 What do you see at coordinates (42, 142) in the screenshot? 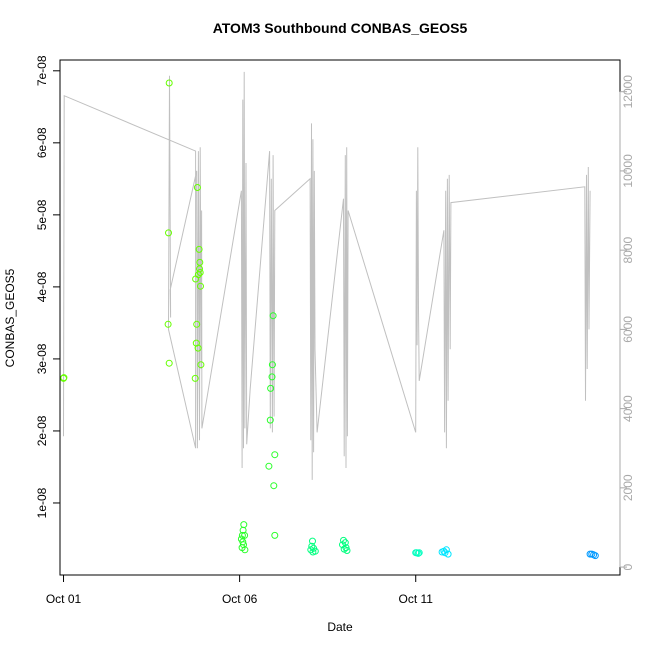
I see `y-tick-label: 6e-08` at bounding box center [42, 142].